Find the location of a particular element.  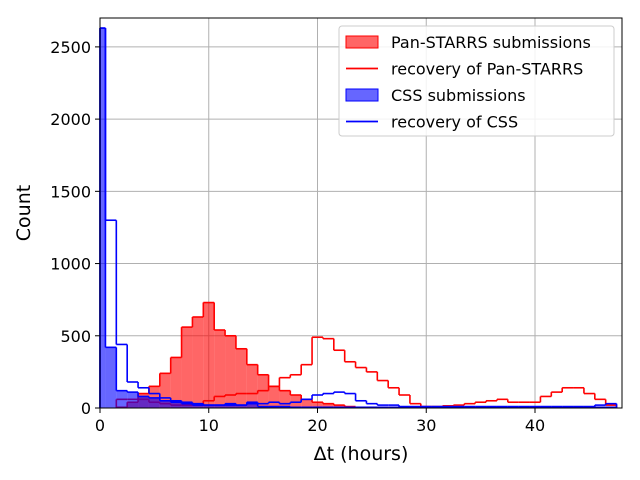

y-tick-label-5: 2500 is located at coordinates (70, 47).